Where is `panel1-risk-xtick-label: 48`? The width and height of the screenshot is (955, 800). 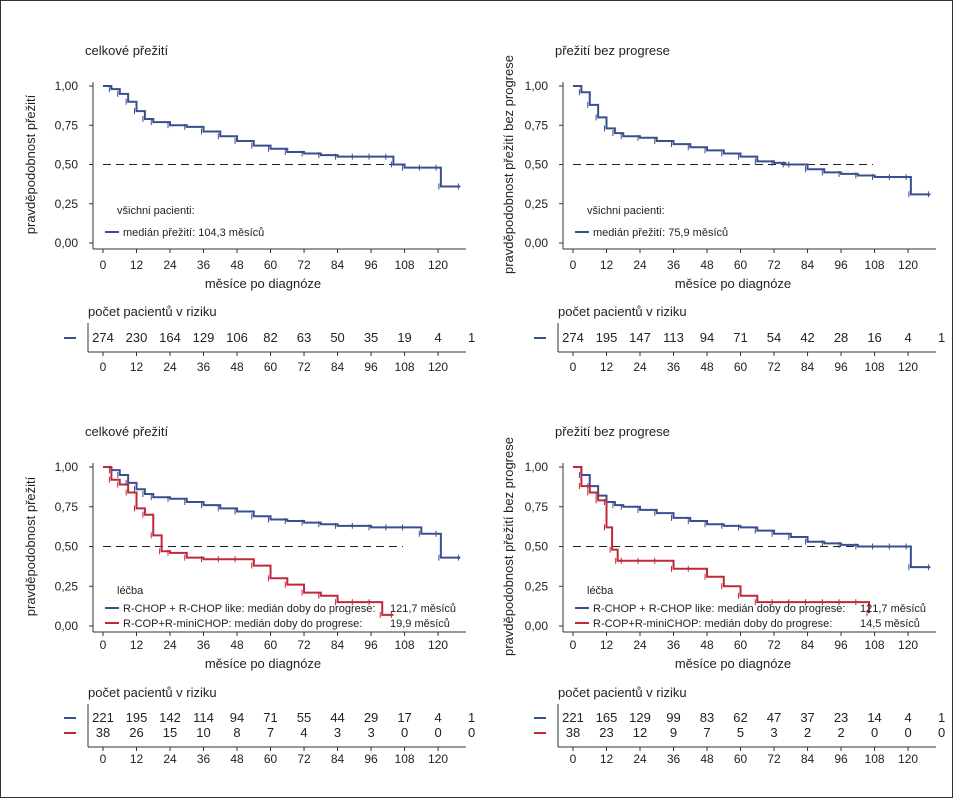
panel1-risk-xtick-label: 48 is located at coordinates (237, 367).